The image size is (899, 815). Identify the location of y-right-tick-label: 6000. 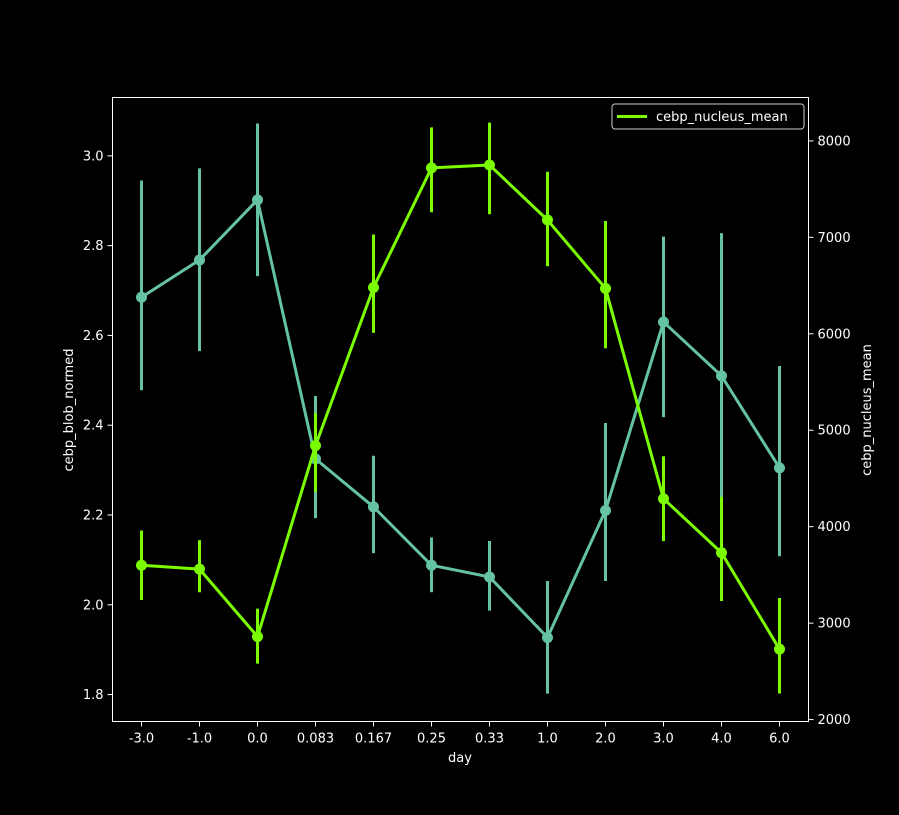
(834, 334).